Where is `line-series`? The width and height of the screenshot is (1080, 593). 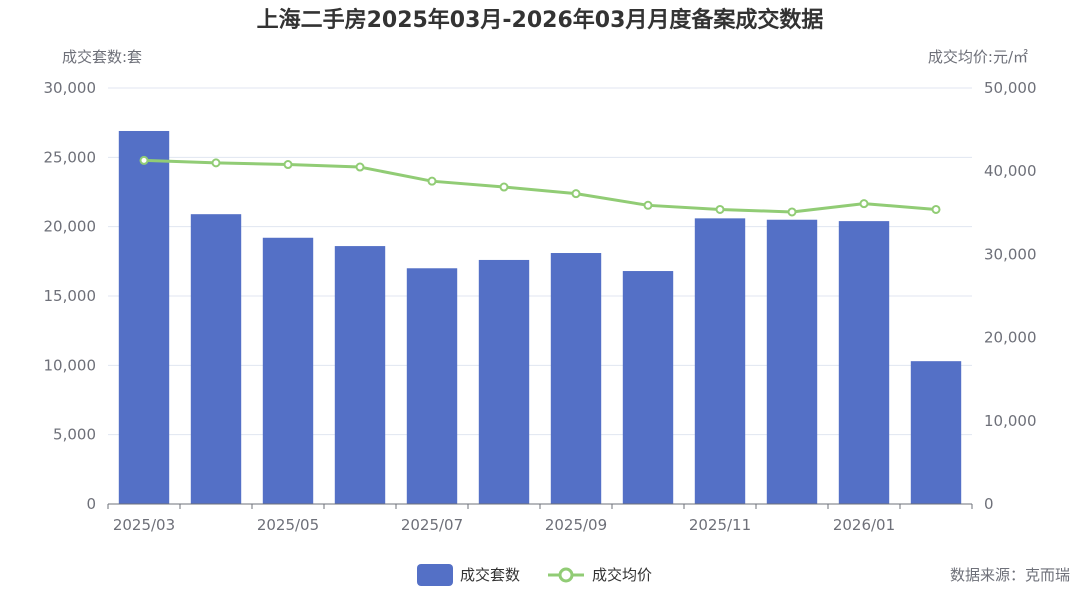
line-series is located at coordinates (540, 186).